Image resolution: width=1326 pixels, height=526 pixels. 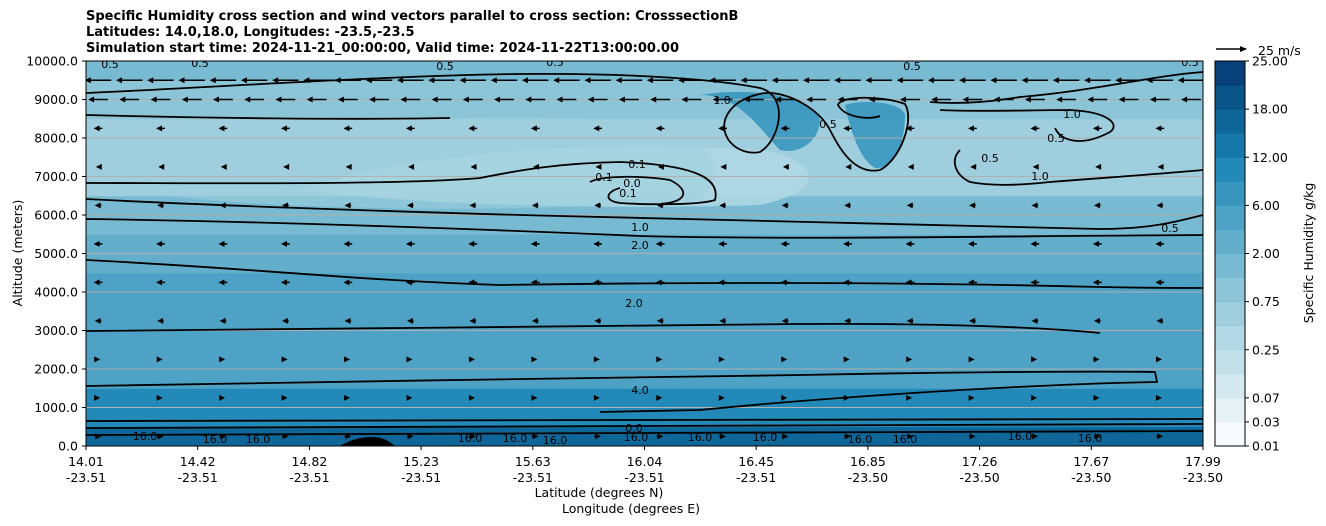 What do you see at coordinates (637, 164) in the screenshot?
I see `contour-label: 0.1` at bounding box center [637, 164].